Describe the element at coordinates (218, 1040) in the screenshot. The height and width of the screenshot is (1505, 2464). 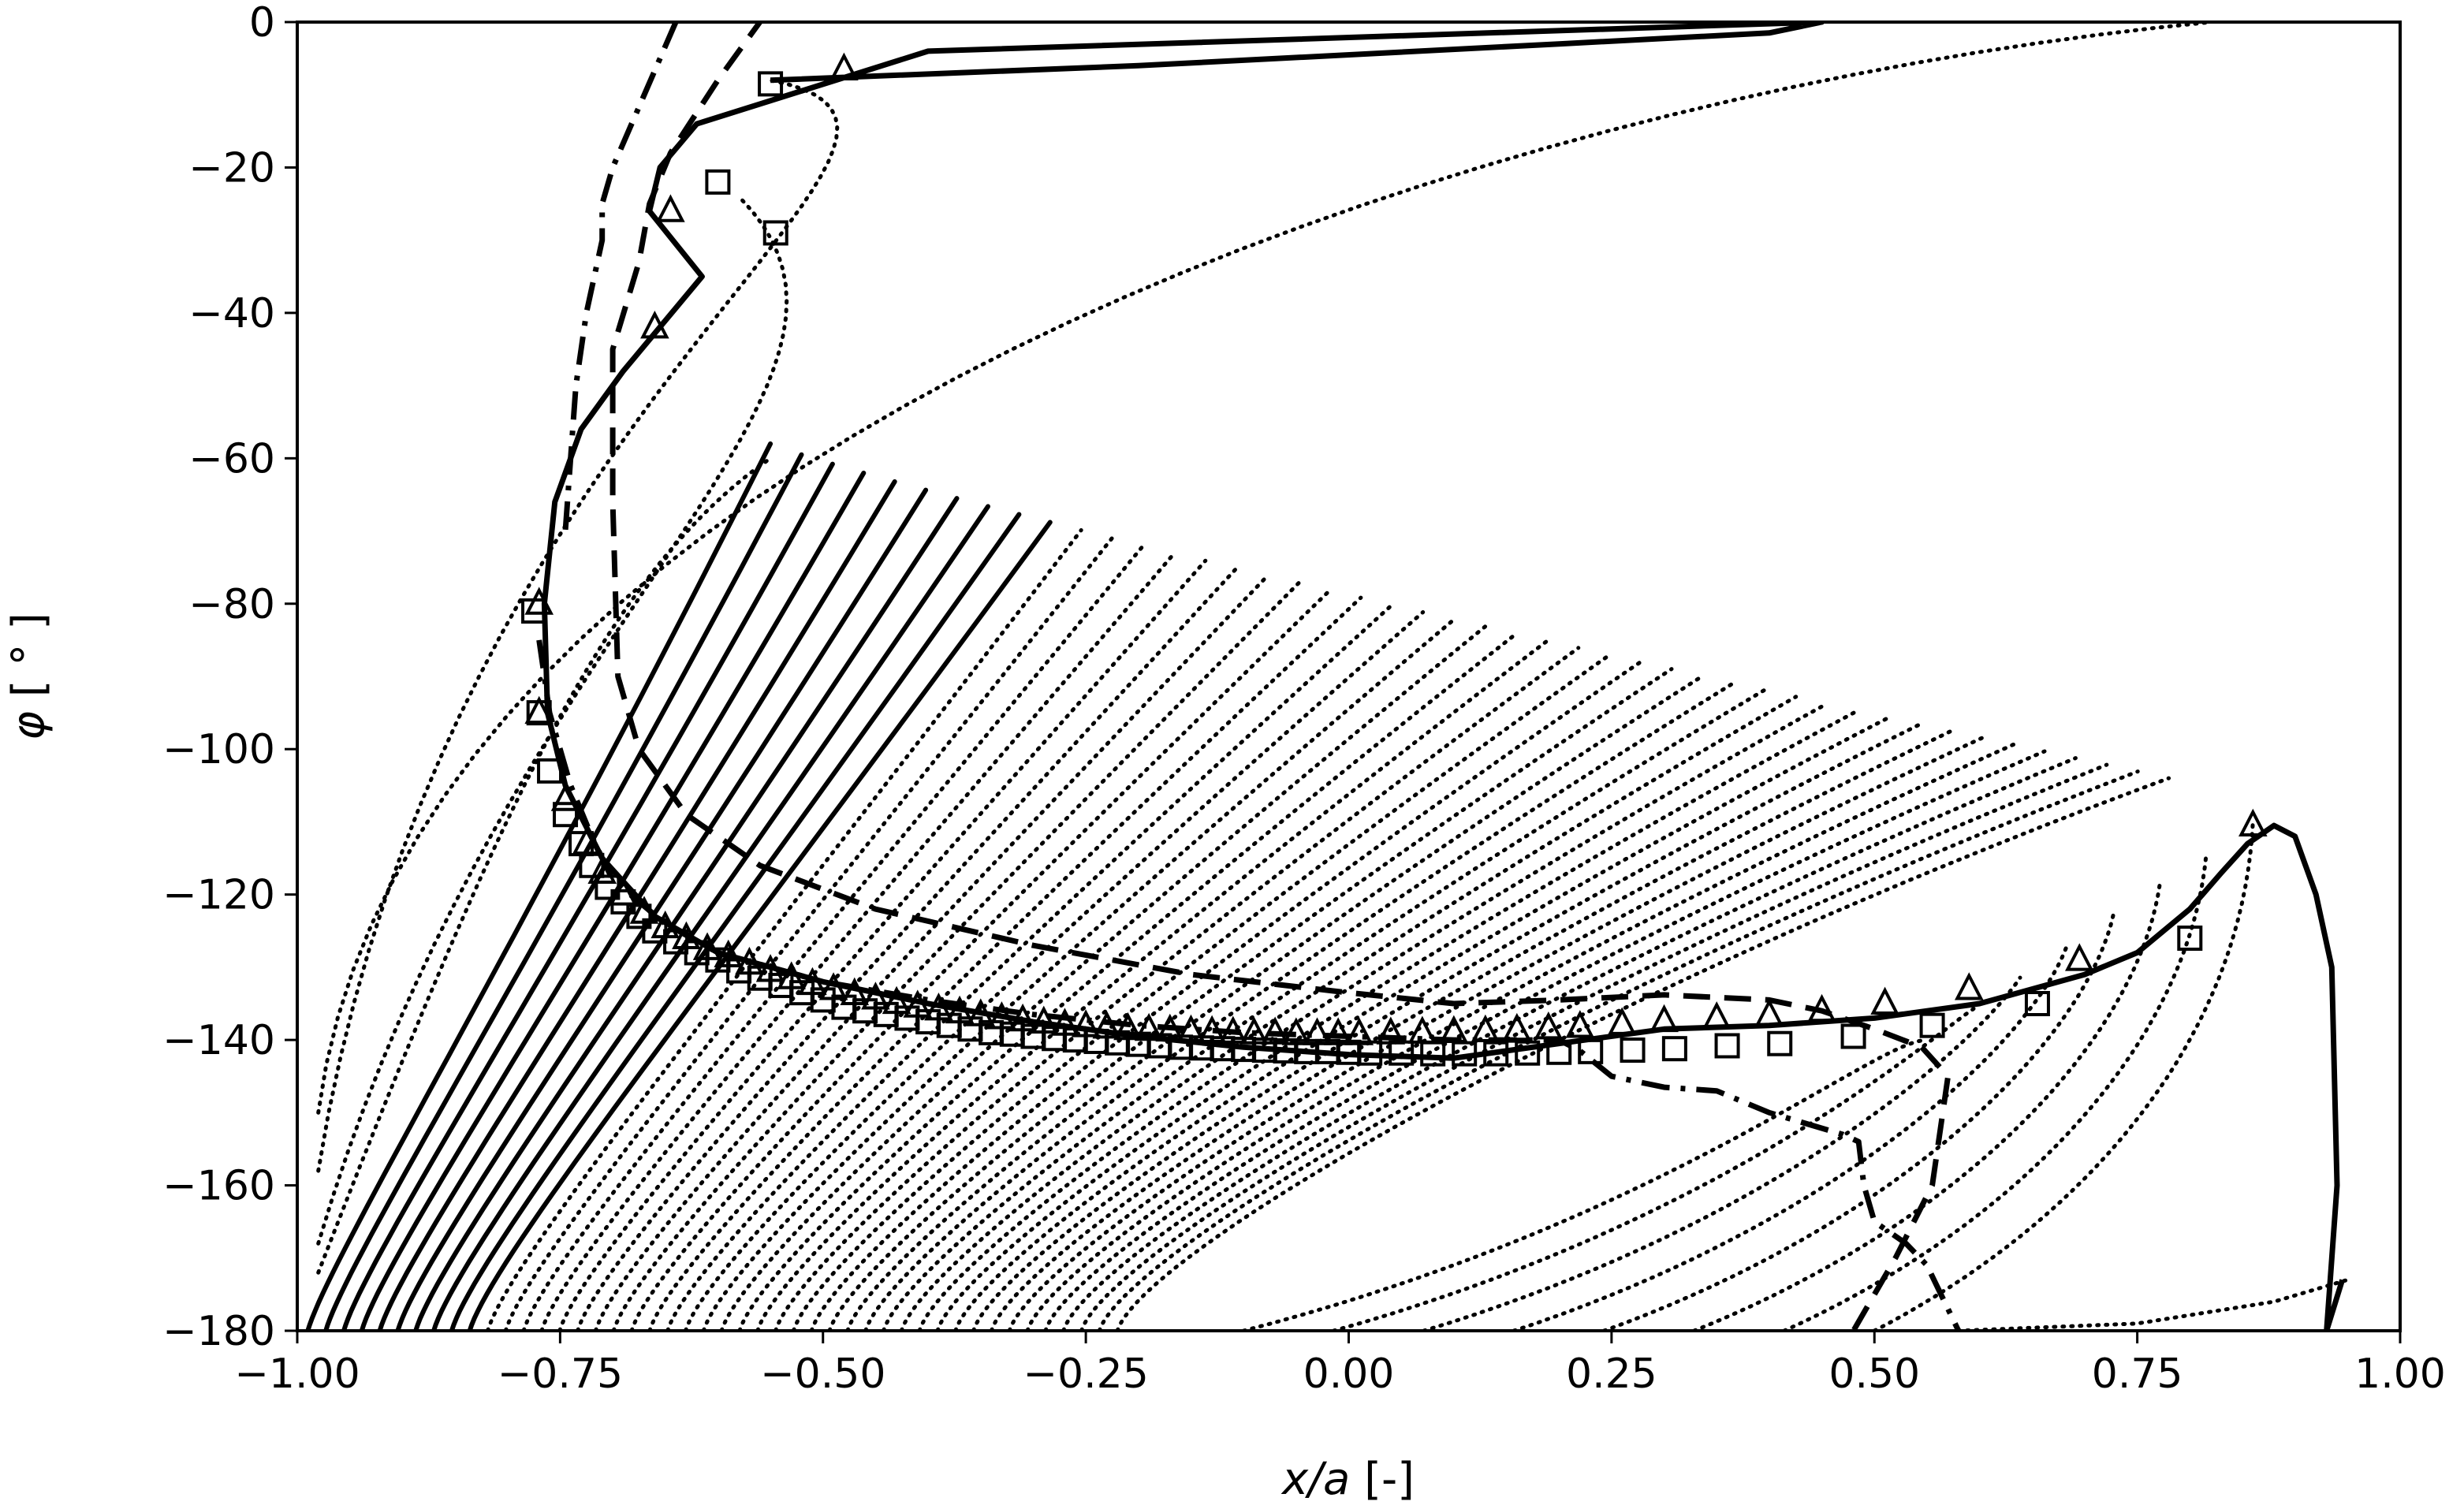
I see `y-tick-label: −140` at that location.